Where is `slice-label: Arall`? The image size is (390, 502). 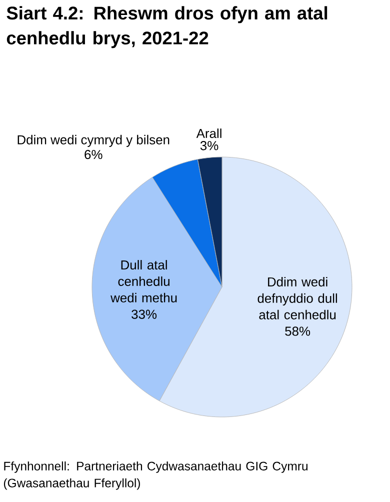 slice-label: Arall is located at coordinates (209, 133).